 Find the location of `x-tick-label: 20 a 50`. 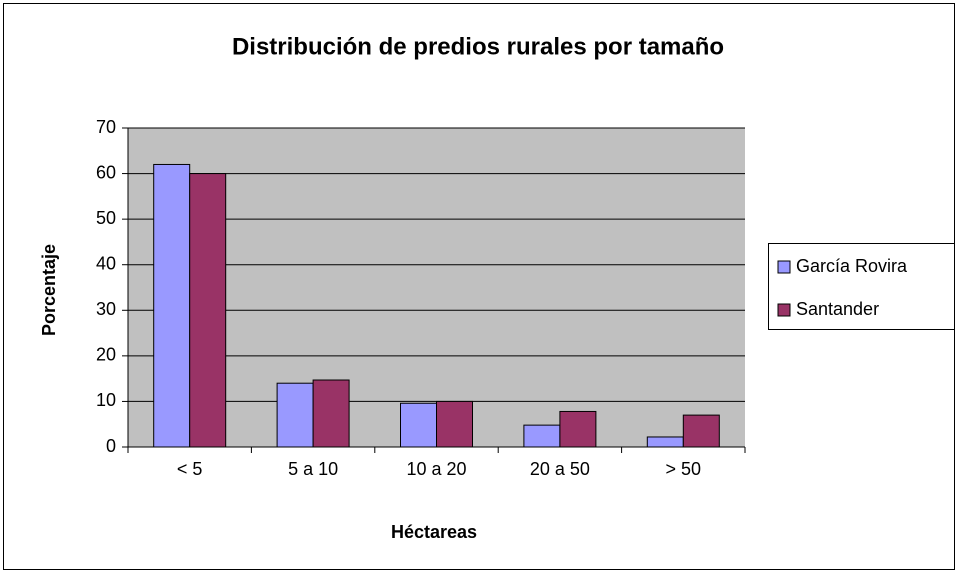

x-tick-label: 20 a 50 is located at coordinates (560, 469).